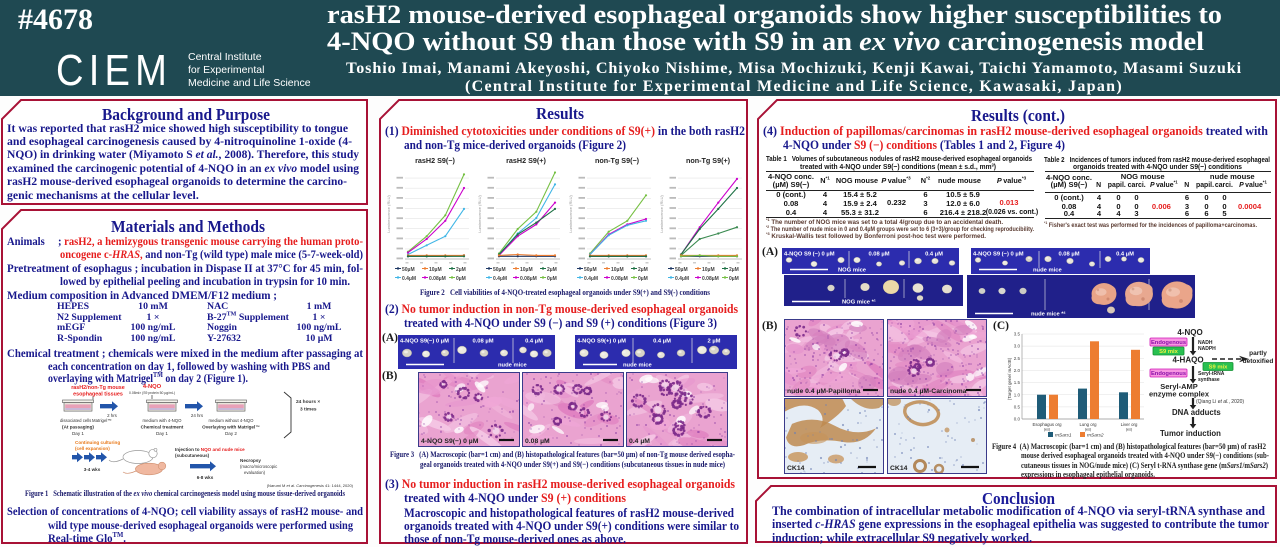 This screenshot has height=547, width=1280. I want to click on svg-text: 2 hrs, so click(112, 415).